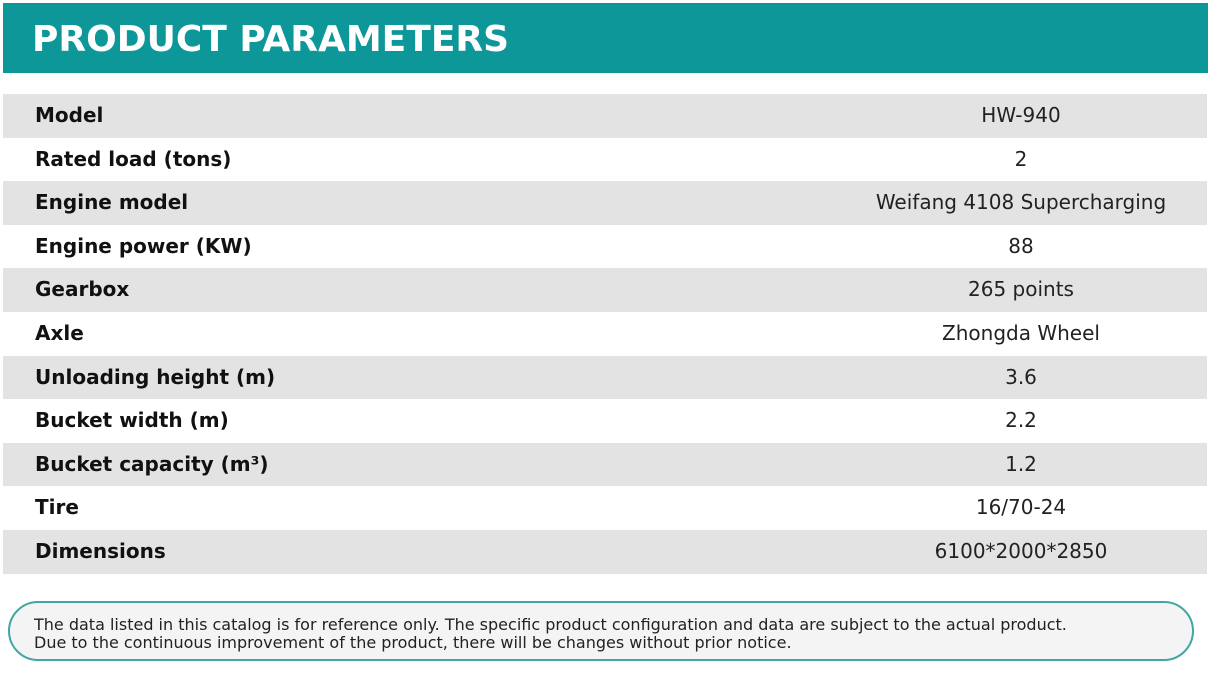 This screenshot has width=1214, height=680. I want to click on table-row: Axle Zhongda Wheel, so click(605, 334).